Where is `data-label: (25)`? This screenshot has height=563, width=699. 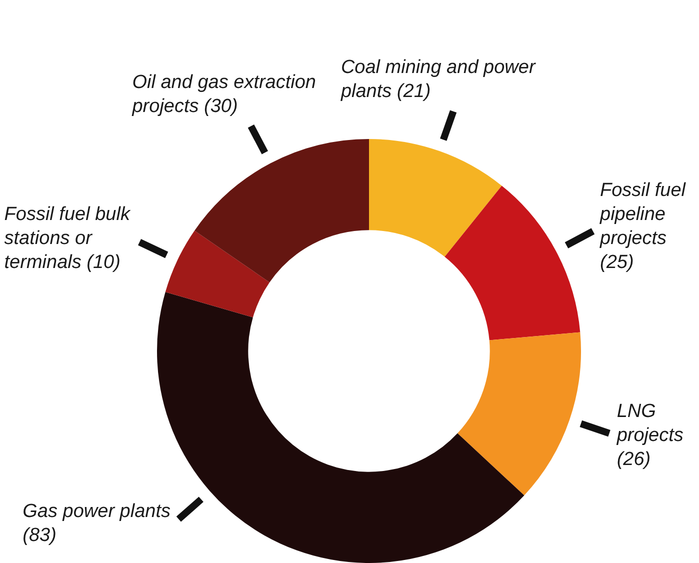
data-label: (25) is located at coordinates (617, 263).